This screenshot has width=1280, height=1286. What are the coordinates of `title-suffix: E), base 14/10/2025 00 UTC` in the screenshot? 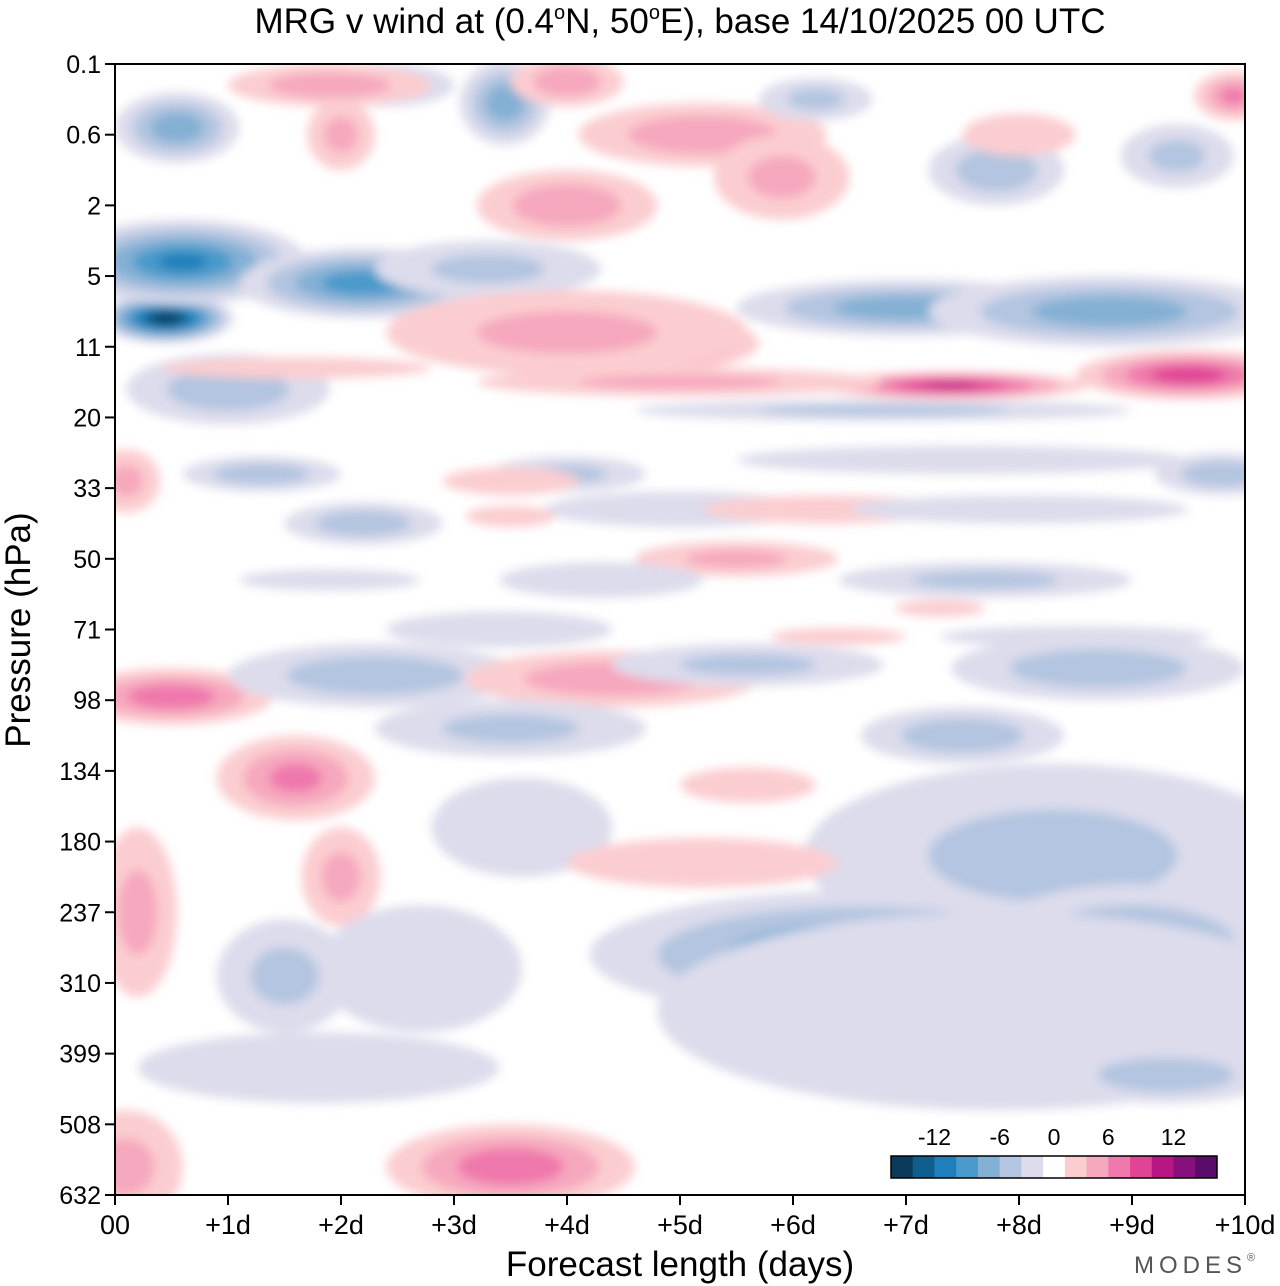 It's located at (883, 21).